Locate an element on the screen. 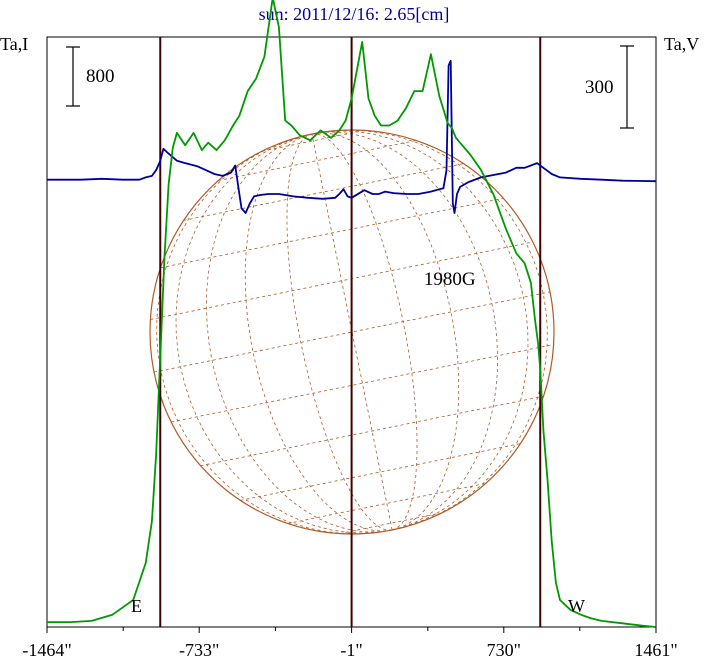  chart-title: sun: 2011/12/16: 2.65[cm] is located at coordinates (354, 14).